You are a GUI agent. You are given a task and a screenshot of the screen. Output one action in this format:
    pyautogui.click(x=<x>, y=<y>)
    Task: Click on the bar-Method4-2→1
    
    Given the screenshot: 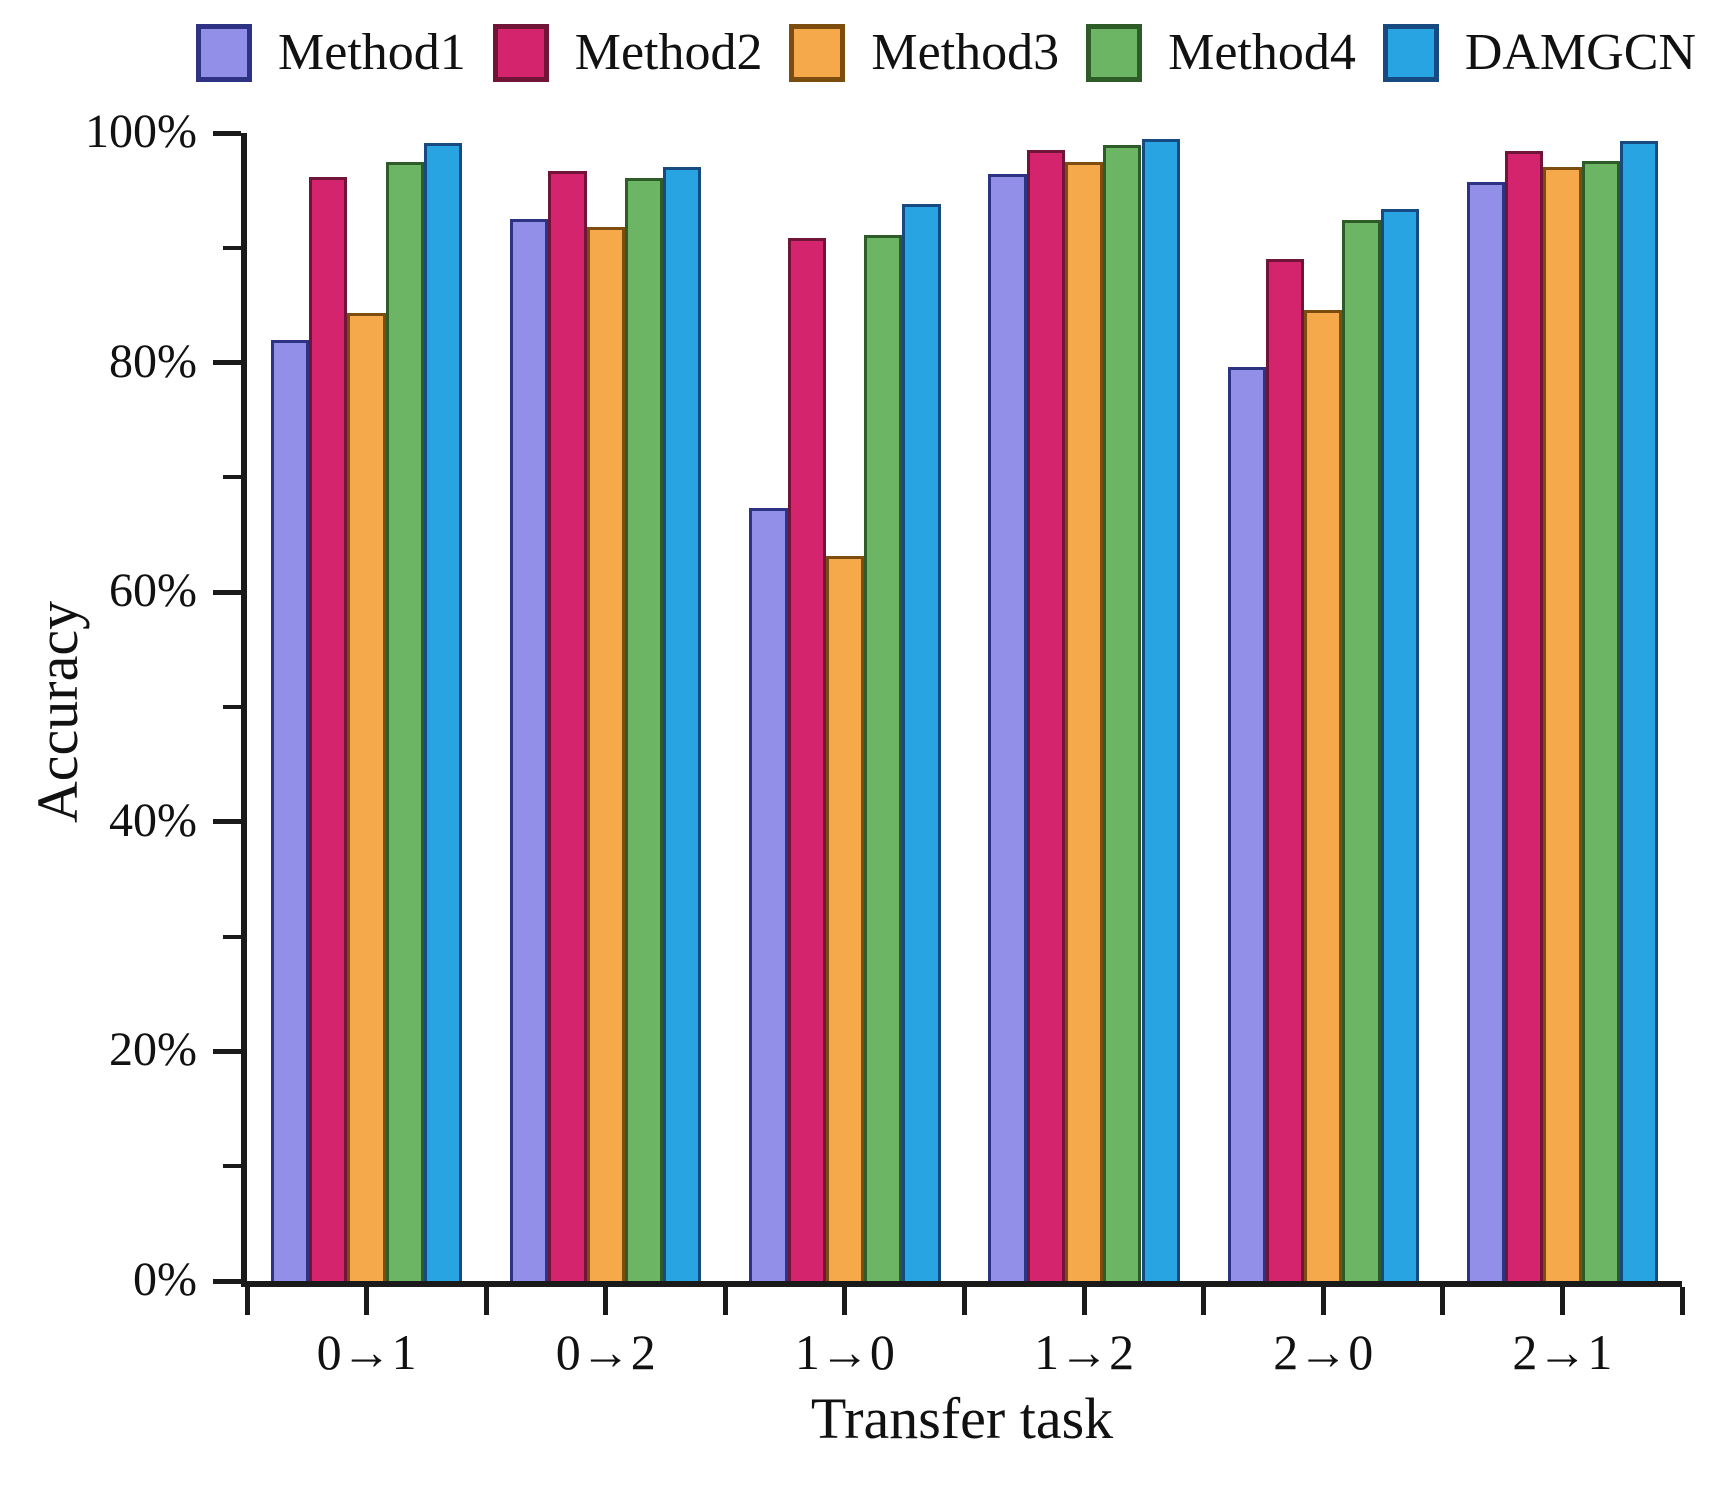 What is the action you would take?
    pyautogui.click(x=1600, y=720)
    